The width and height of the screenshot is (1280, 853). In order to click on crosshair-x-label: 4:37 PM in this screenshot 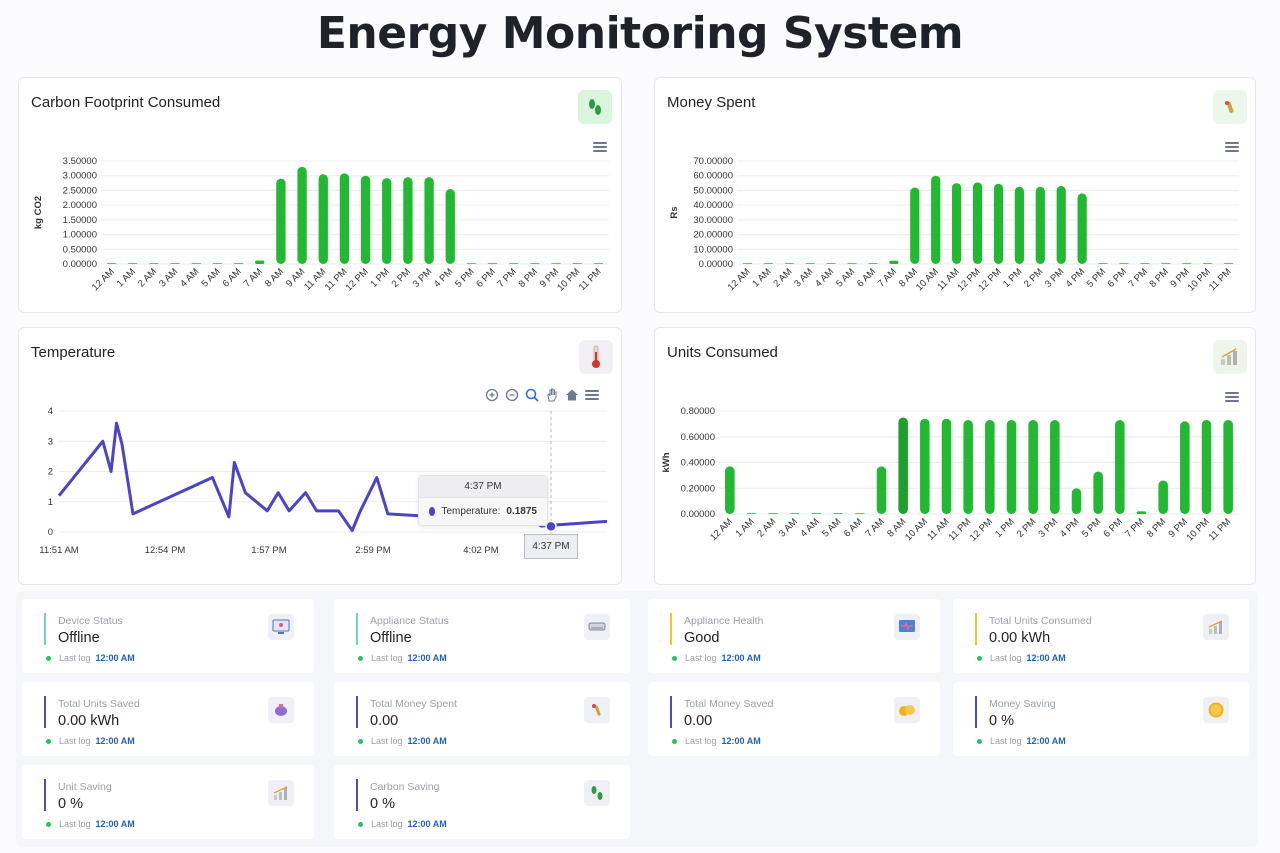, I will do `click(551, 546)`.